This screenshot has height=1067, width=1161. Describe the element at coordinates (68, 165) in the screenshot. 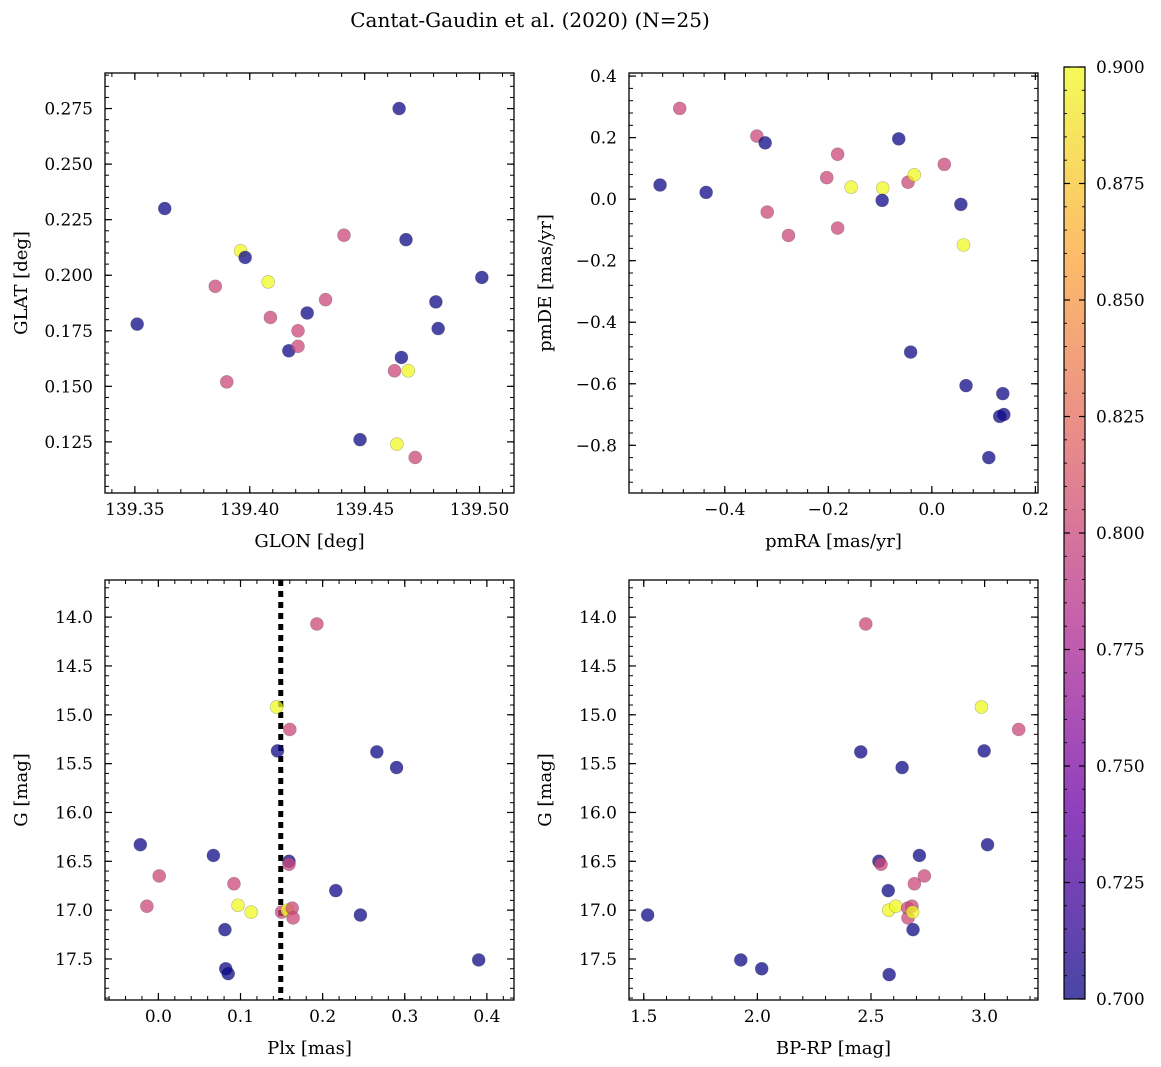

I see `y-tick-label: 0.250` at that location.